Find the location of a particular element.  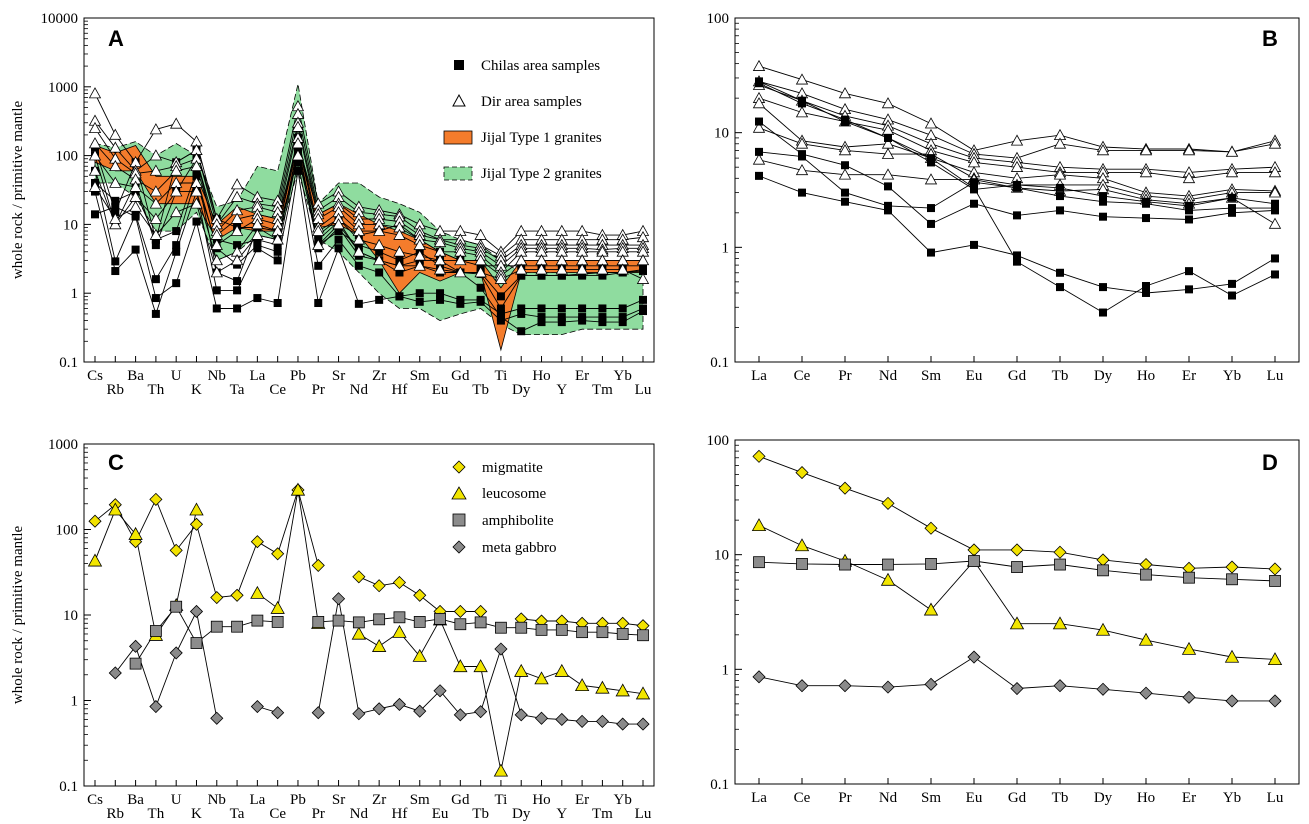

x-tick-label: Pr is located at coordinates (318, 814).